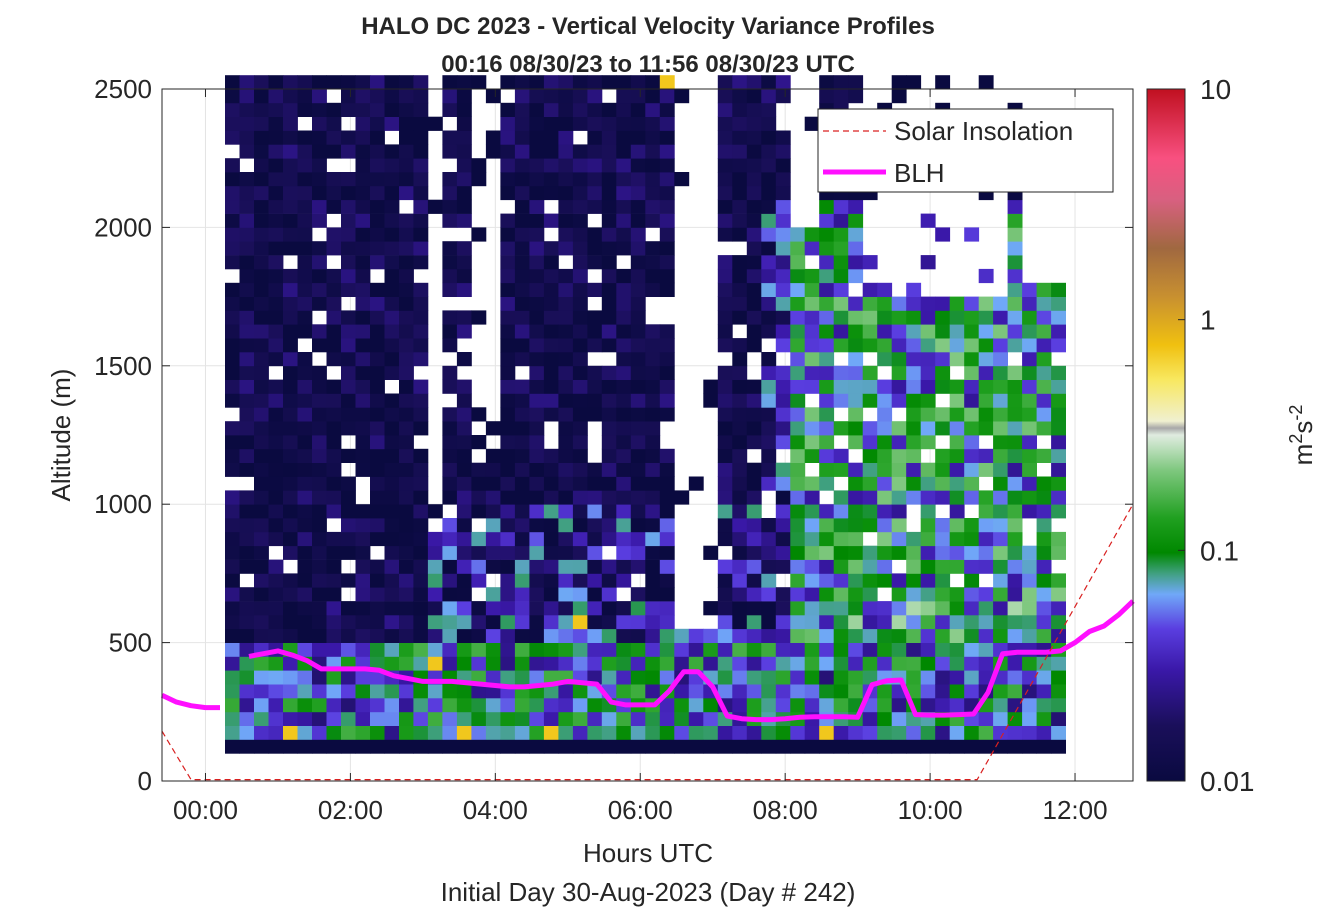  Describe the element at coordinates (648, 64) in the screenshot. I see `chart-subtitle: 00:16 08/30/23 to 11:56 08/30/23 UTC` at that location.